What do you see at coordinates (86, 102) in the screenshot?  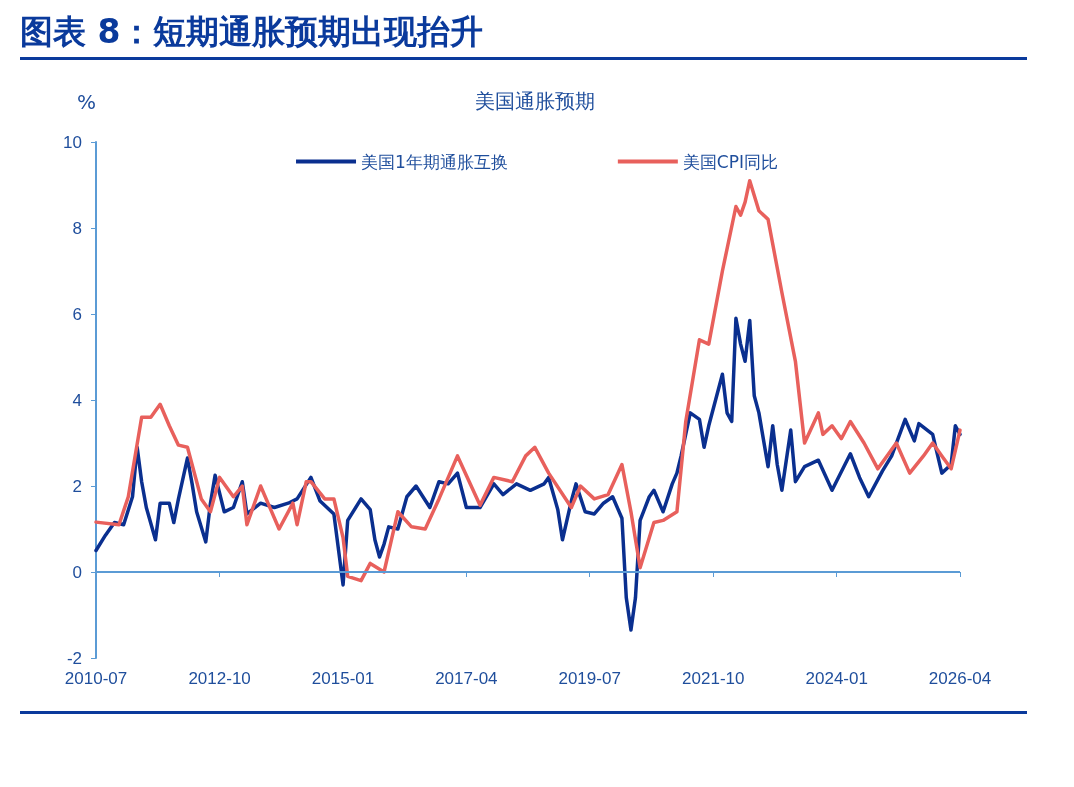 I see `y-axis-title: %` at bounding box center [86, 102].